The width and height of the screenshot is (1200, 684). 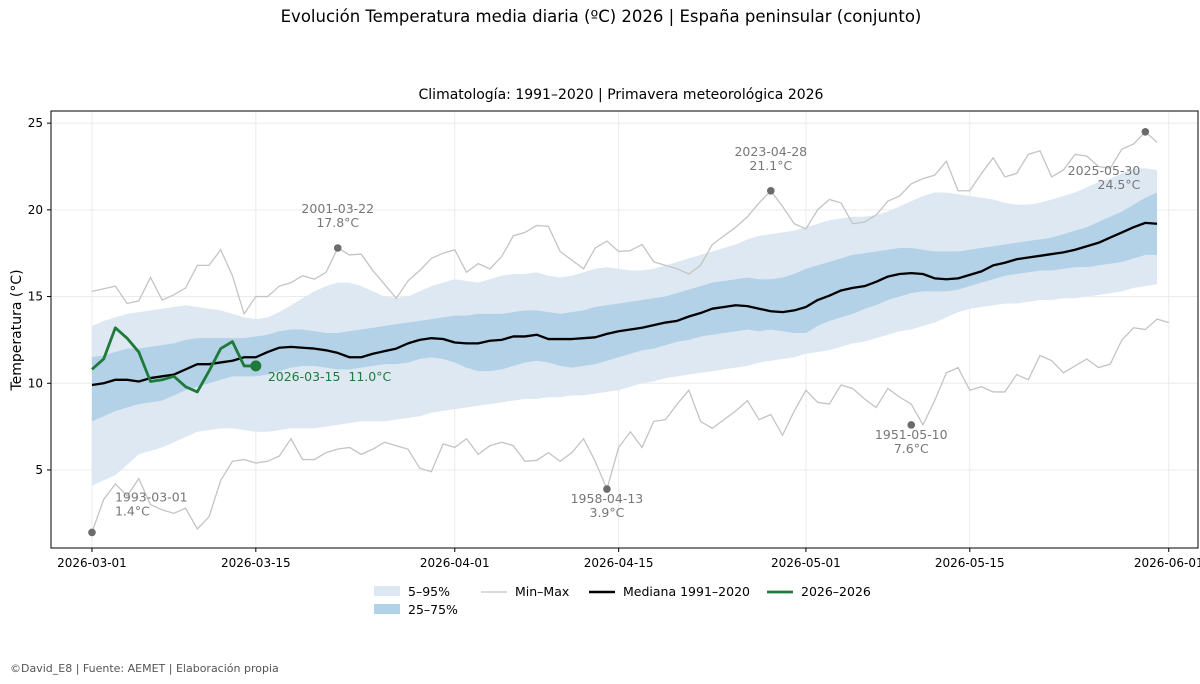 I want to click on y-tick-label: 5, so click(x=39, y=470).